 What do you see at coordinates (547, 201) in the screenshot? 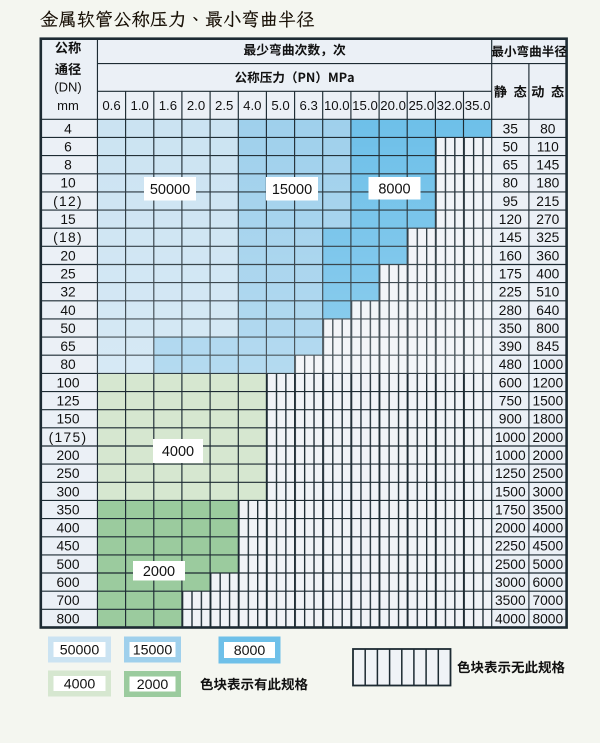
I see `svg-text: 215` at bounding box center [547, 201].